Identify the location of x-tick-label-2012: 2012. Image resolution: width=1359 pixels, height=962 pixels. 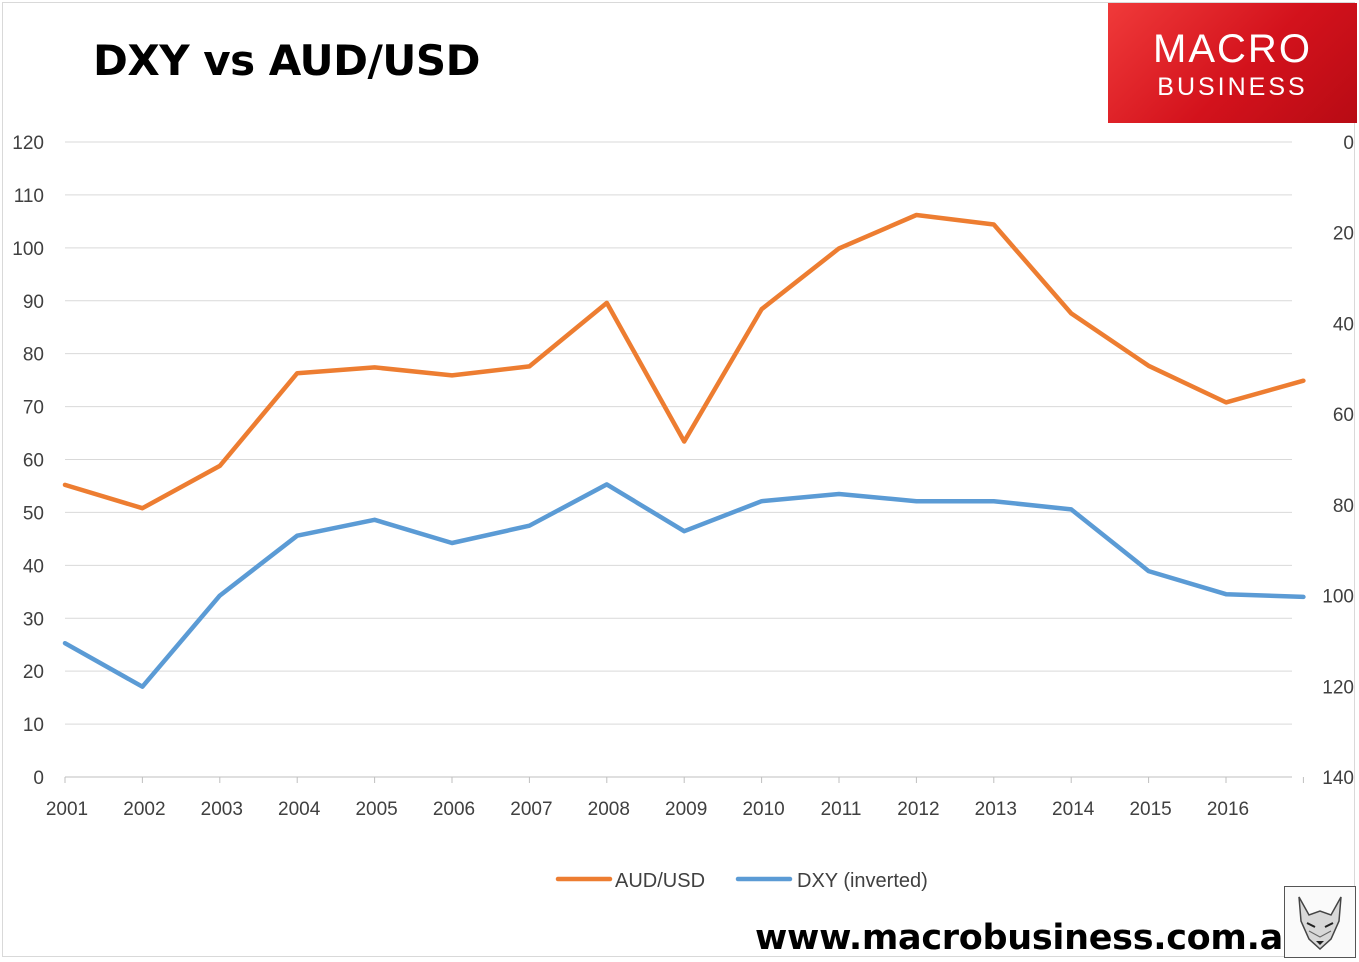
(918, 809).